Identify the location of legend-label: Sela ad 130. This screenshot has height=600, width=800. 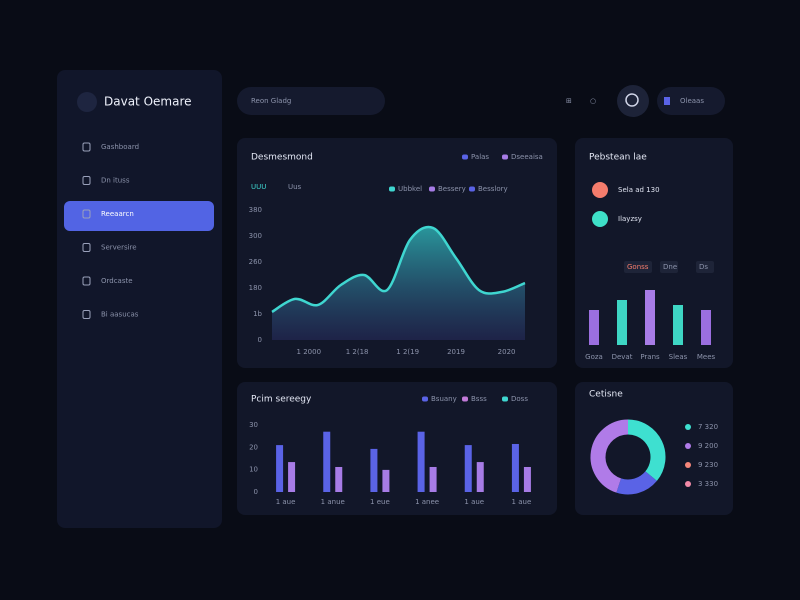
(639, 190).